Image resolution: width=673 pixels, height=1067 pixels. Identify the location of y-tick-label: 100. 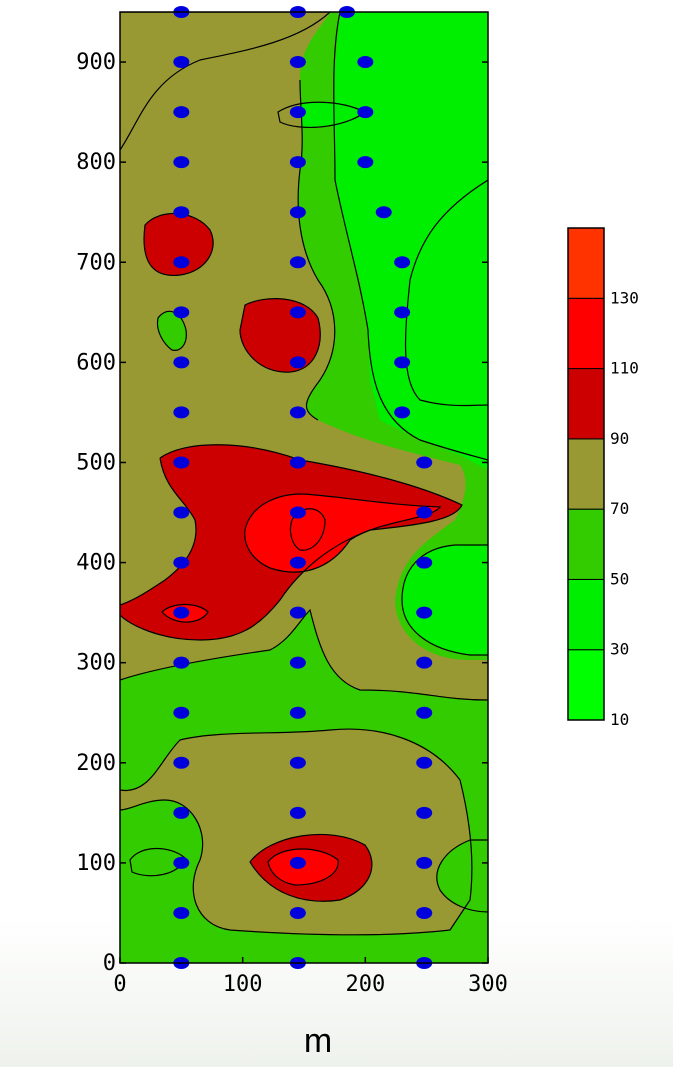
(96, 863).